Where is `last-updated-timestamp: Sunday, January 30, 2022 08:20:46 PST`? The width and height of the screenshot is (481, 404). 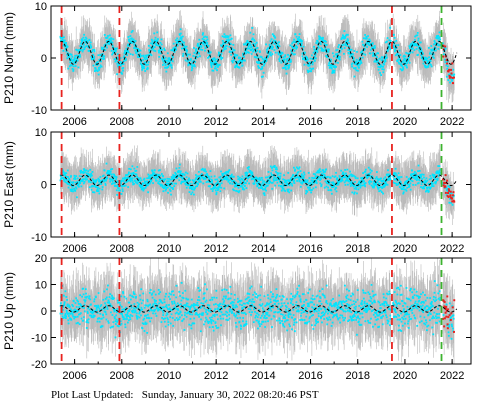 last-updated-timestamp: Sunday, January 30, 2022 08:20:46 PST is located at coordinates (230, 395).